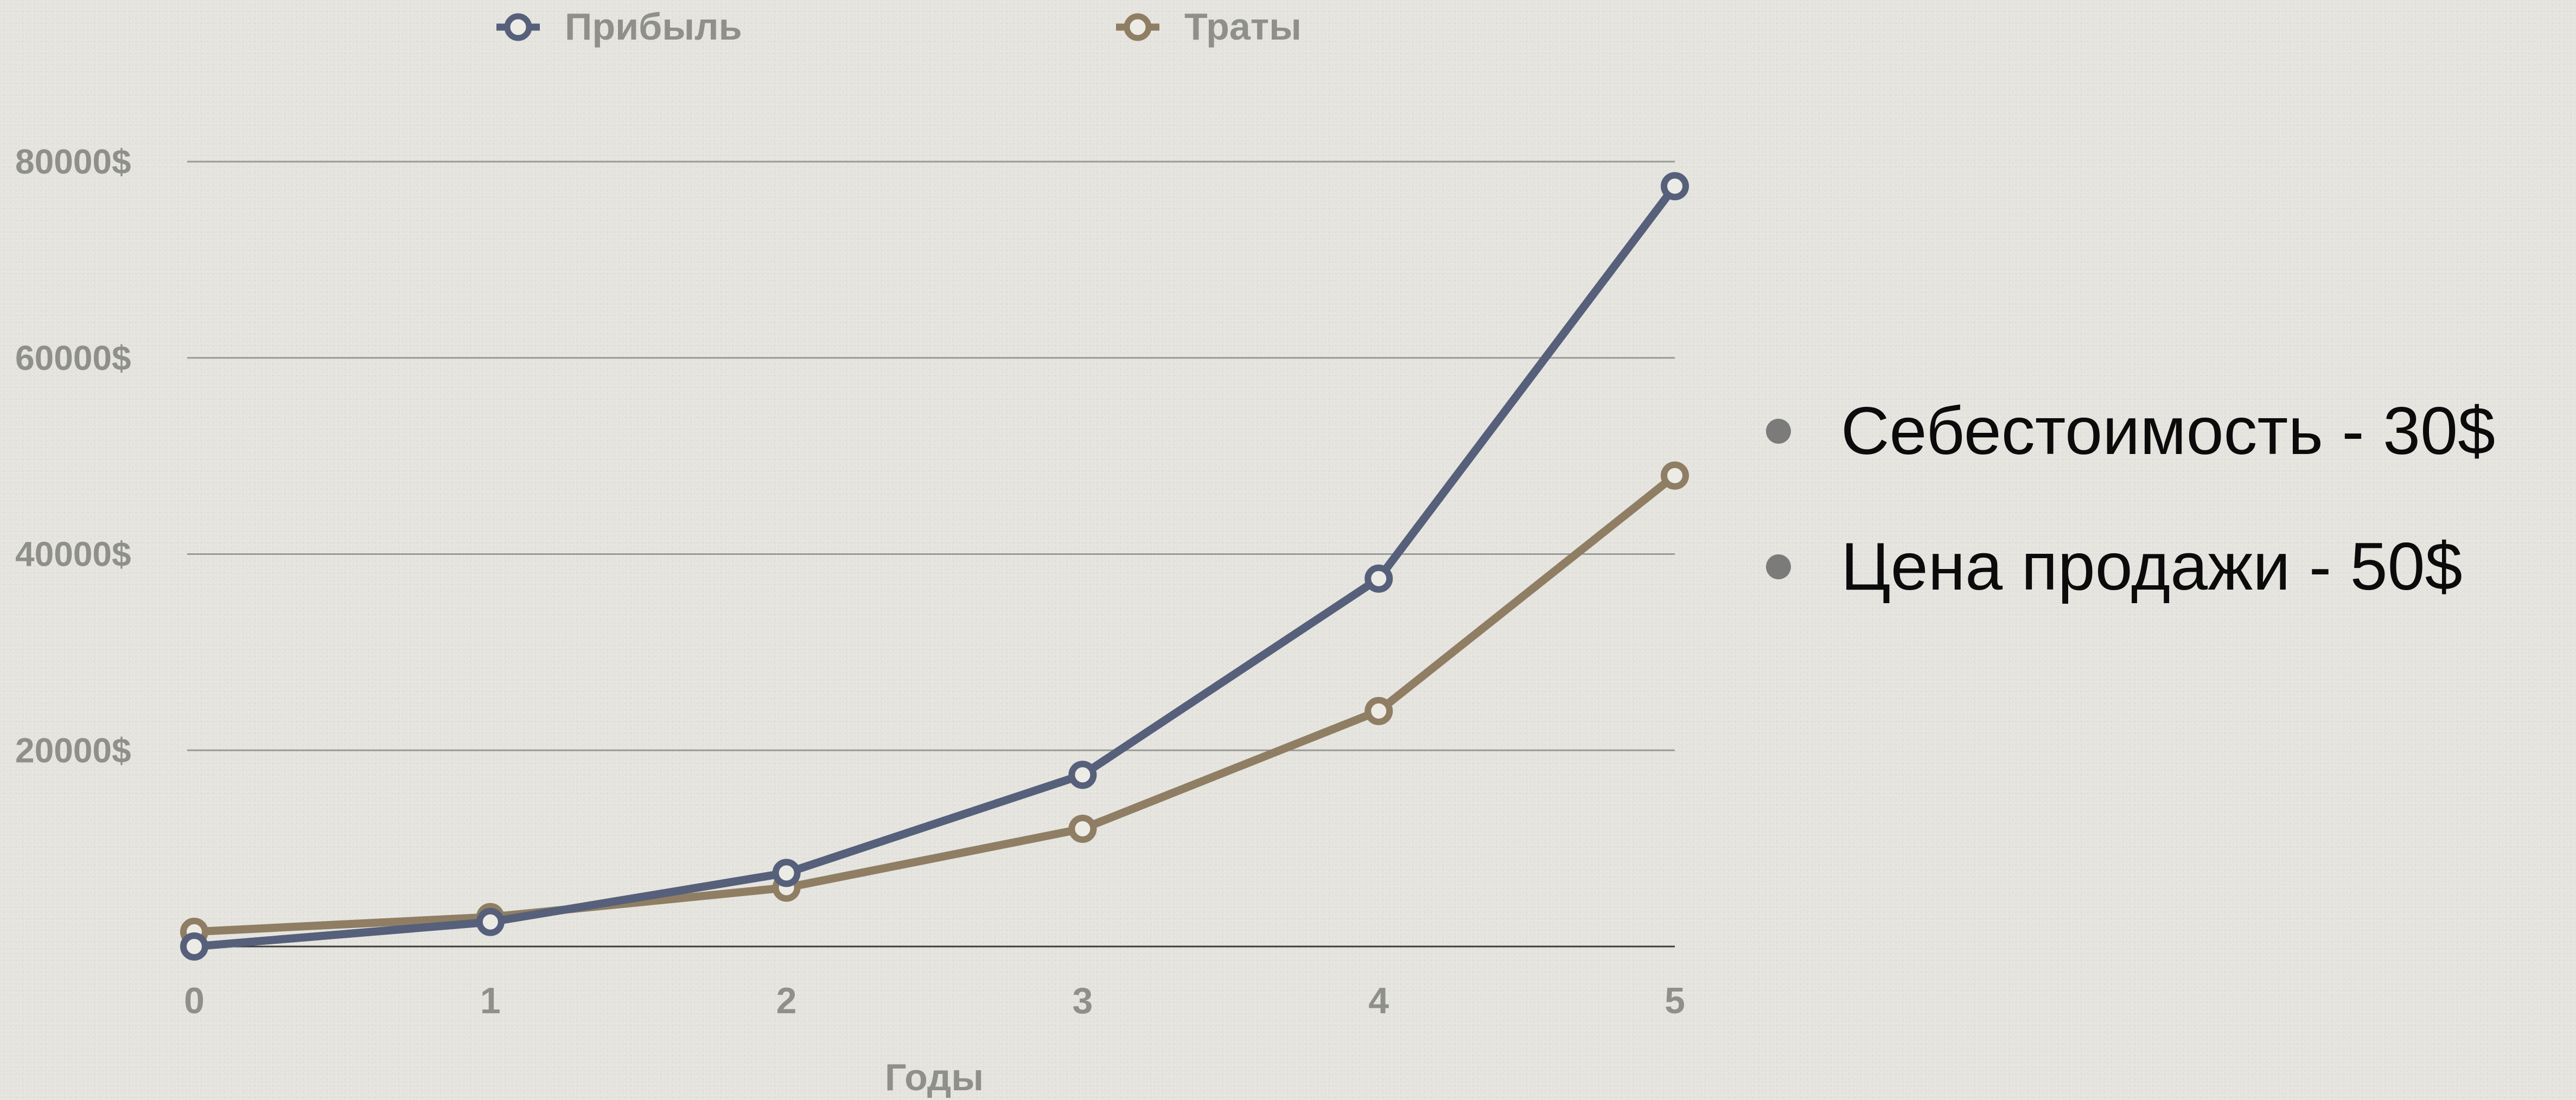  I want to click on note-text: Себестоимость - 30$, so click(2168, 432).